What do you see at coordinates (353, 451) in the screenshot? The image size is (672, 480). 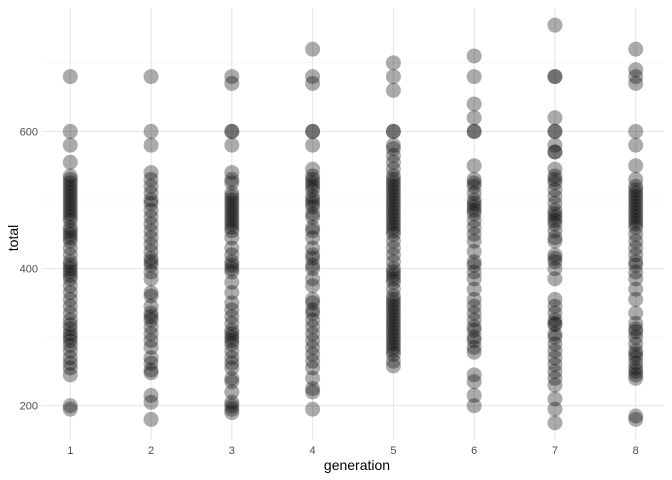 I see `x-axis-tick-labels: 1 2 3 4 5 6 7 8` at bounding box center [353, 451].